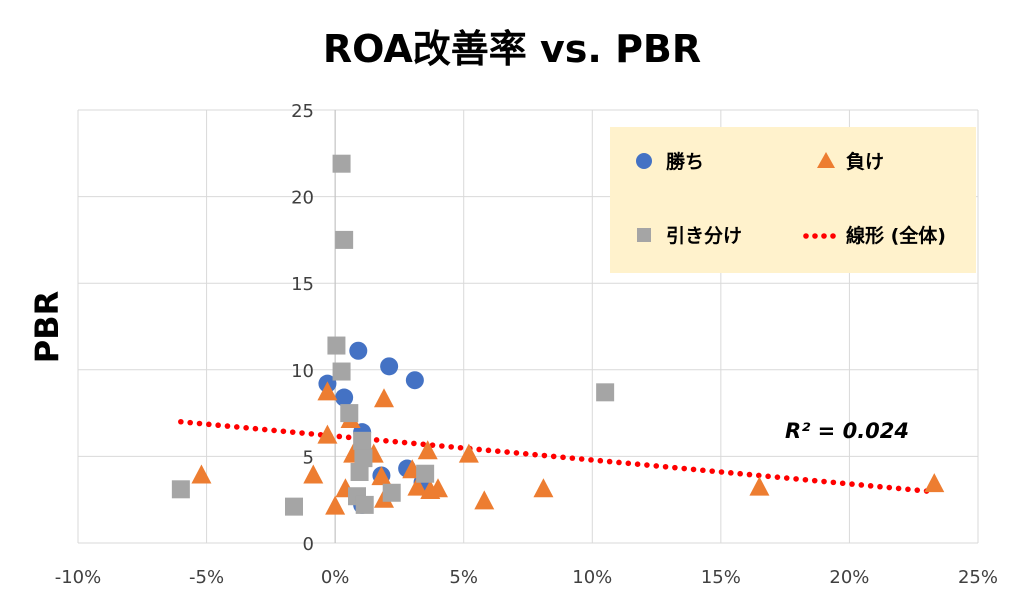 This screenshot has height=601, width=1024. I want to click on legend-draw: 引き分け, so click(704, 236).